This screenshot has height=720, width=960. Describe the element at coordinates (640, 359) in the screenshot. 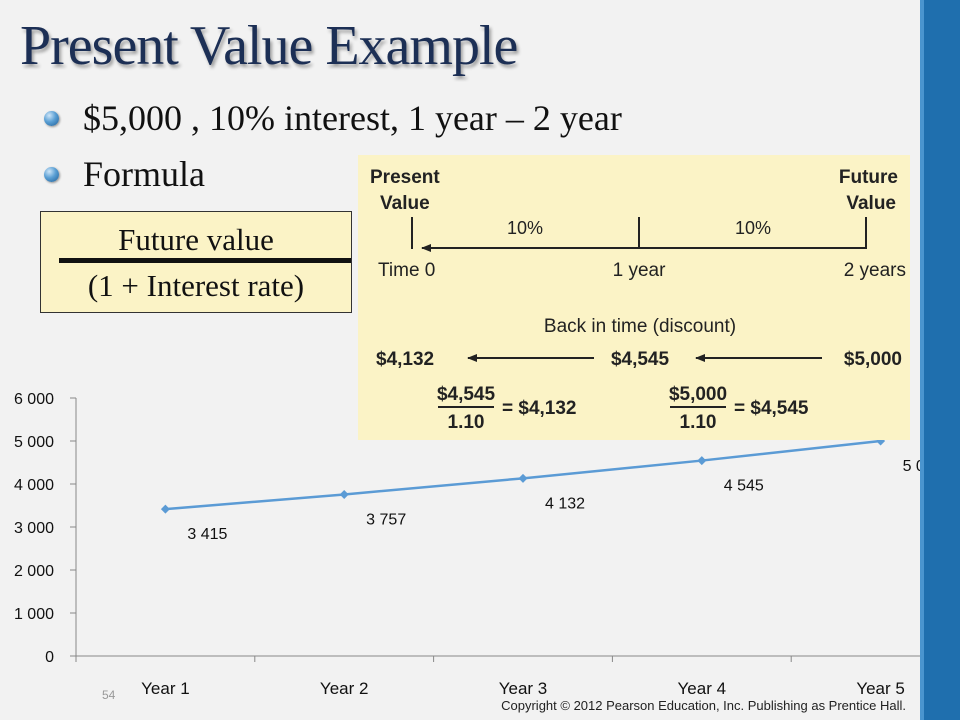

I see `amount-year1: $4,545` at that location.